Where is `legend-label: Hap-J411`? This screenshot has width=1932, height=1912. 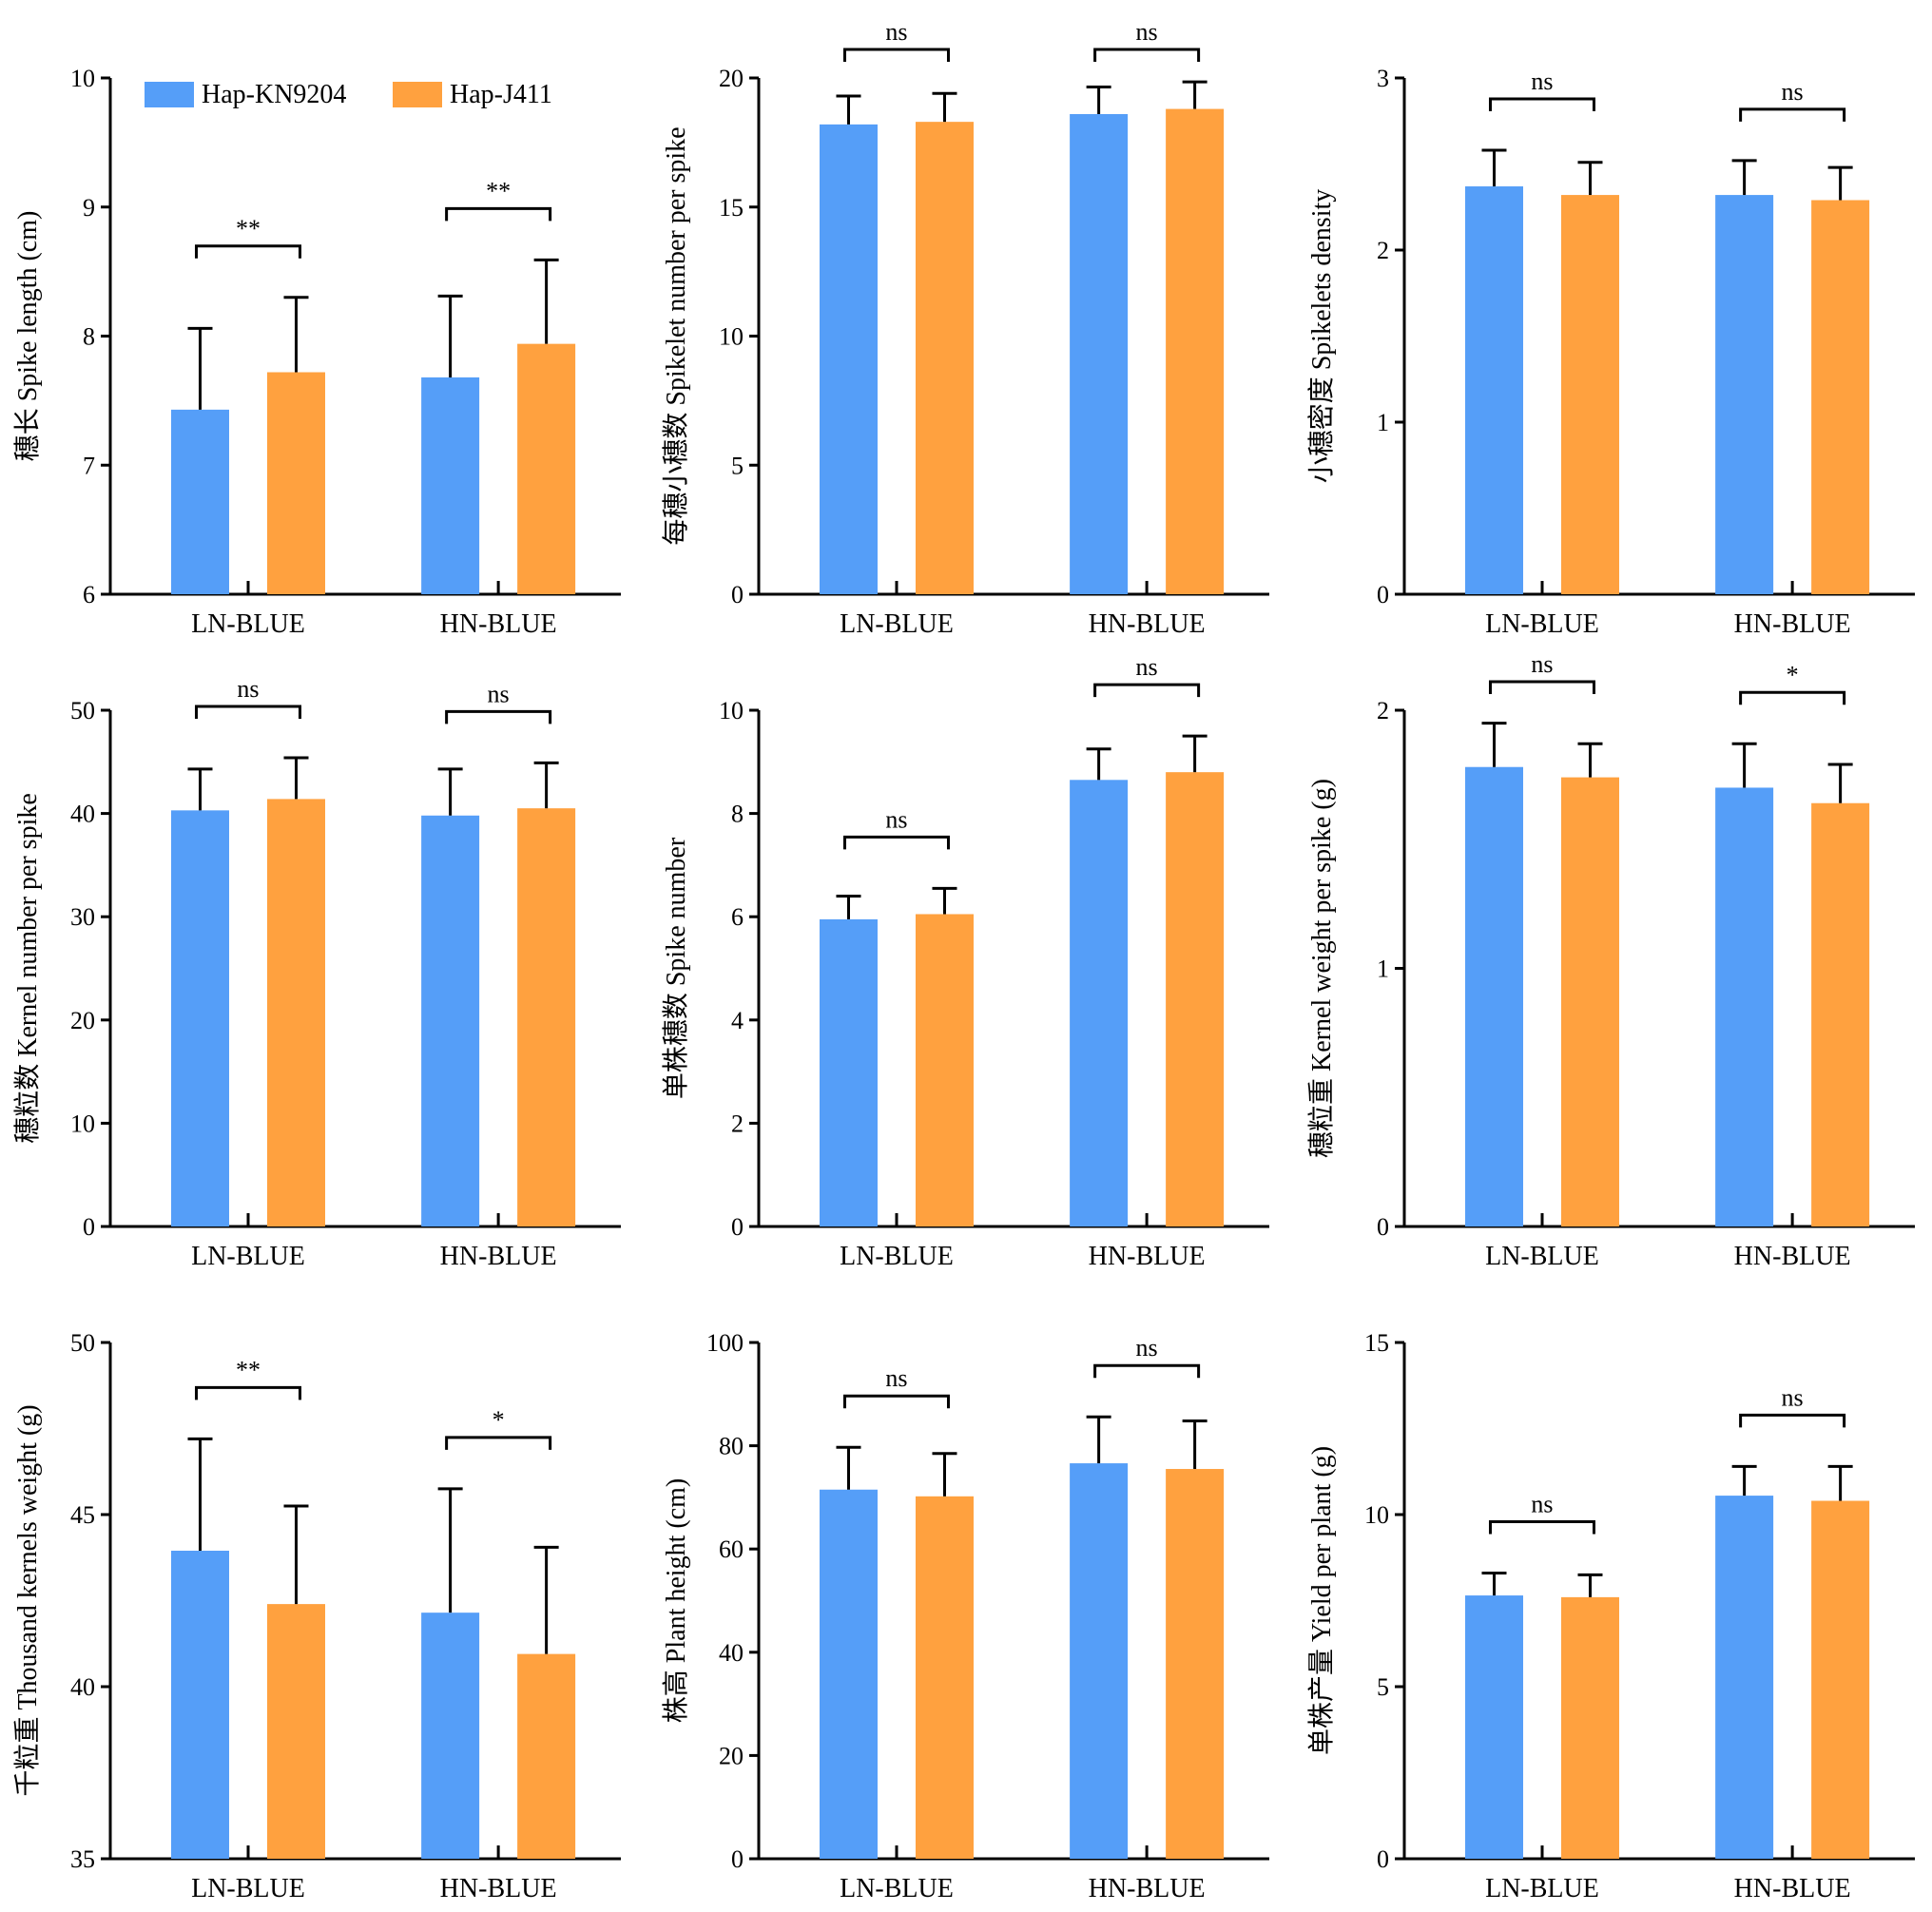
legend-label: Hap-J411 is located at coordinates (501, 94).